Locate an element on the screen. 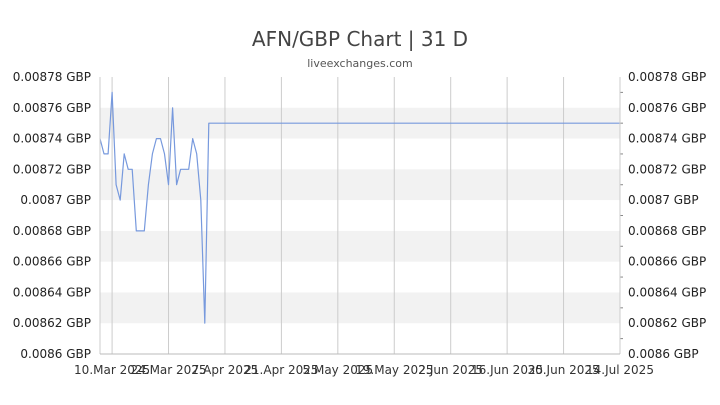 This screenshot has height=405, width=720. y-tick-label-left: 0.0087 GBP is located at coordinates (55, 200).